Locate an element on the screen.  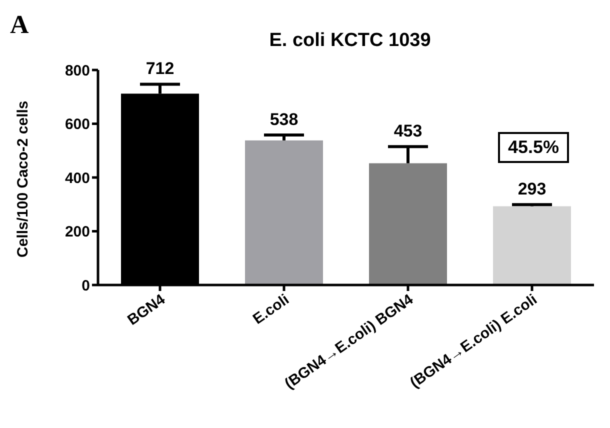
y-tick-label: 200 is located at coordinates (77, 232).